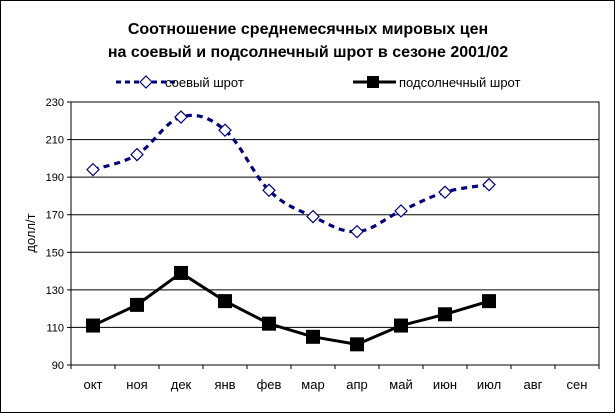 Image resolution: width=615 pixels, height=414 pixels. I want to click on legend: соевый шрот подсолнечный шрот, so click(318, 82).